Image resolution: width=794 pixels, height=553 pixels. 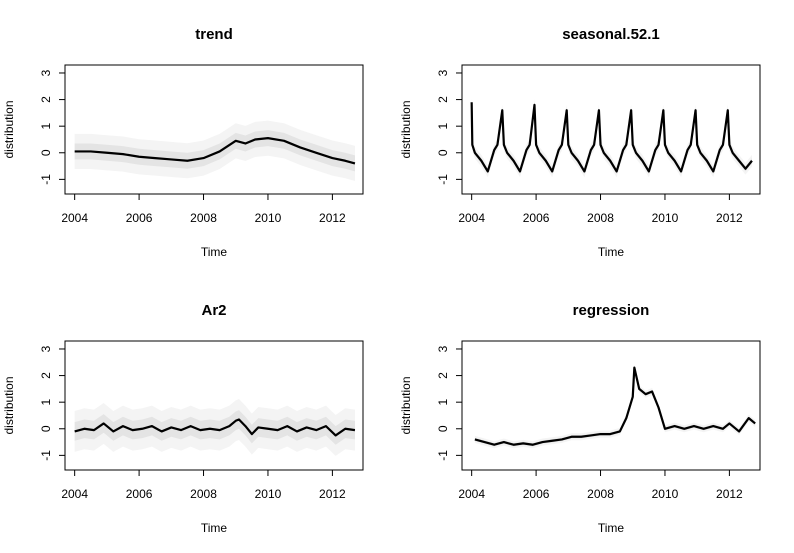 I want to click on uncertainty-band-outer, so click(x=615, y=406).